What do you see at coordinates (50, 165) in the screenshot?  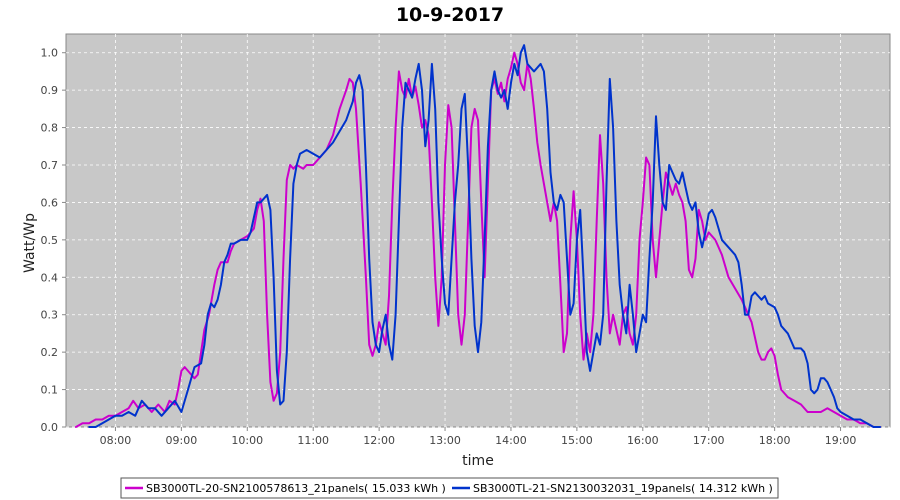 I see `y-tick-label: 0.7` at bounding box center [50, 165].